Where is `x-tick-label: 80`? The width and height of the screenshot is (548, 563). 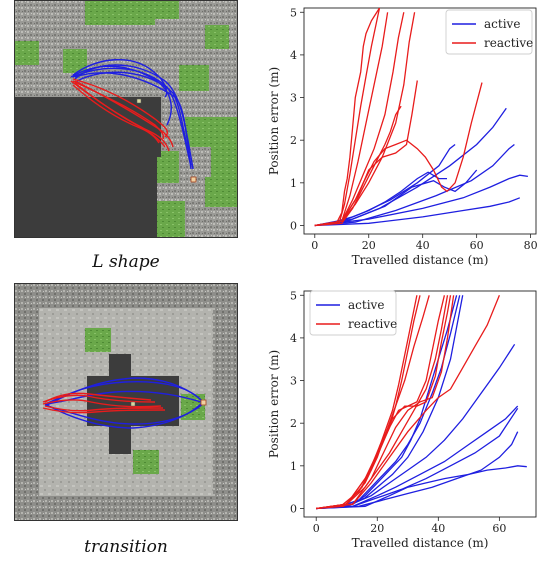 x-tick-label: 80 is located at coordinates (531, 245).